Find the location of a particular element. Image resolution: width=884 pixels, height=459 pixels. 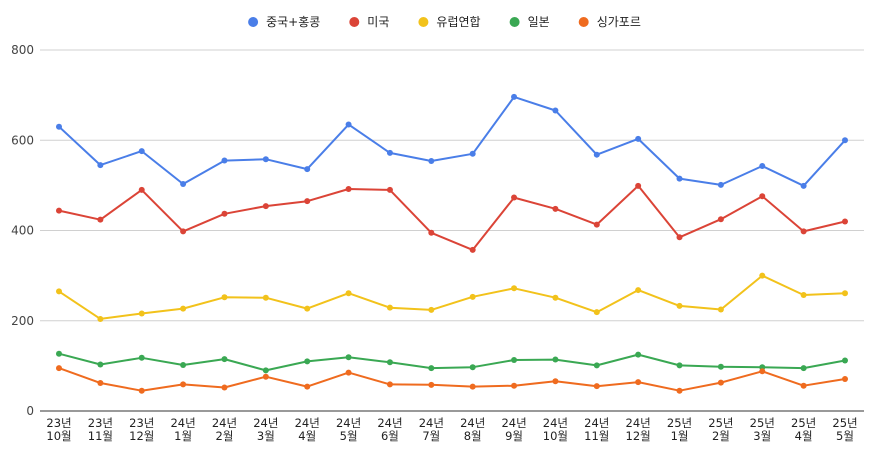

legend-item: 미국 is located at coordinates (369, 22).